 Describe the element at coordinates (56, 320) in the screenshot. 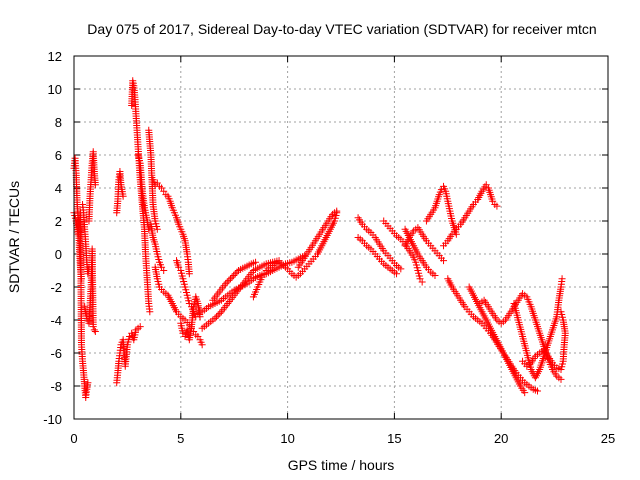

I see `y-tick-label: -4` at that location.